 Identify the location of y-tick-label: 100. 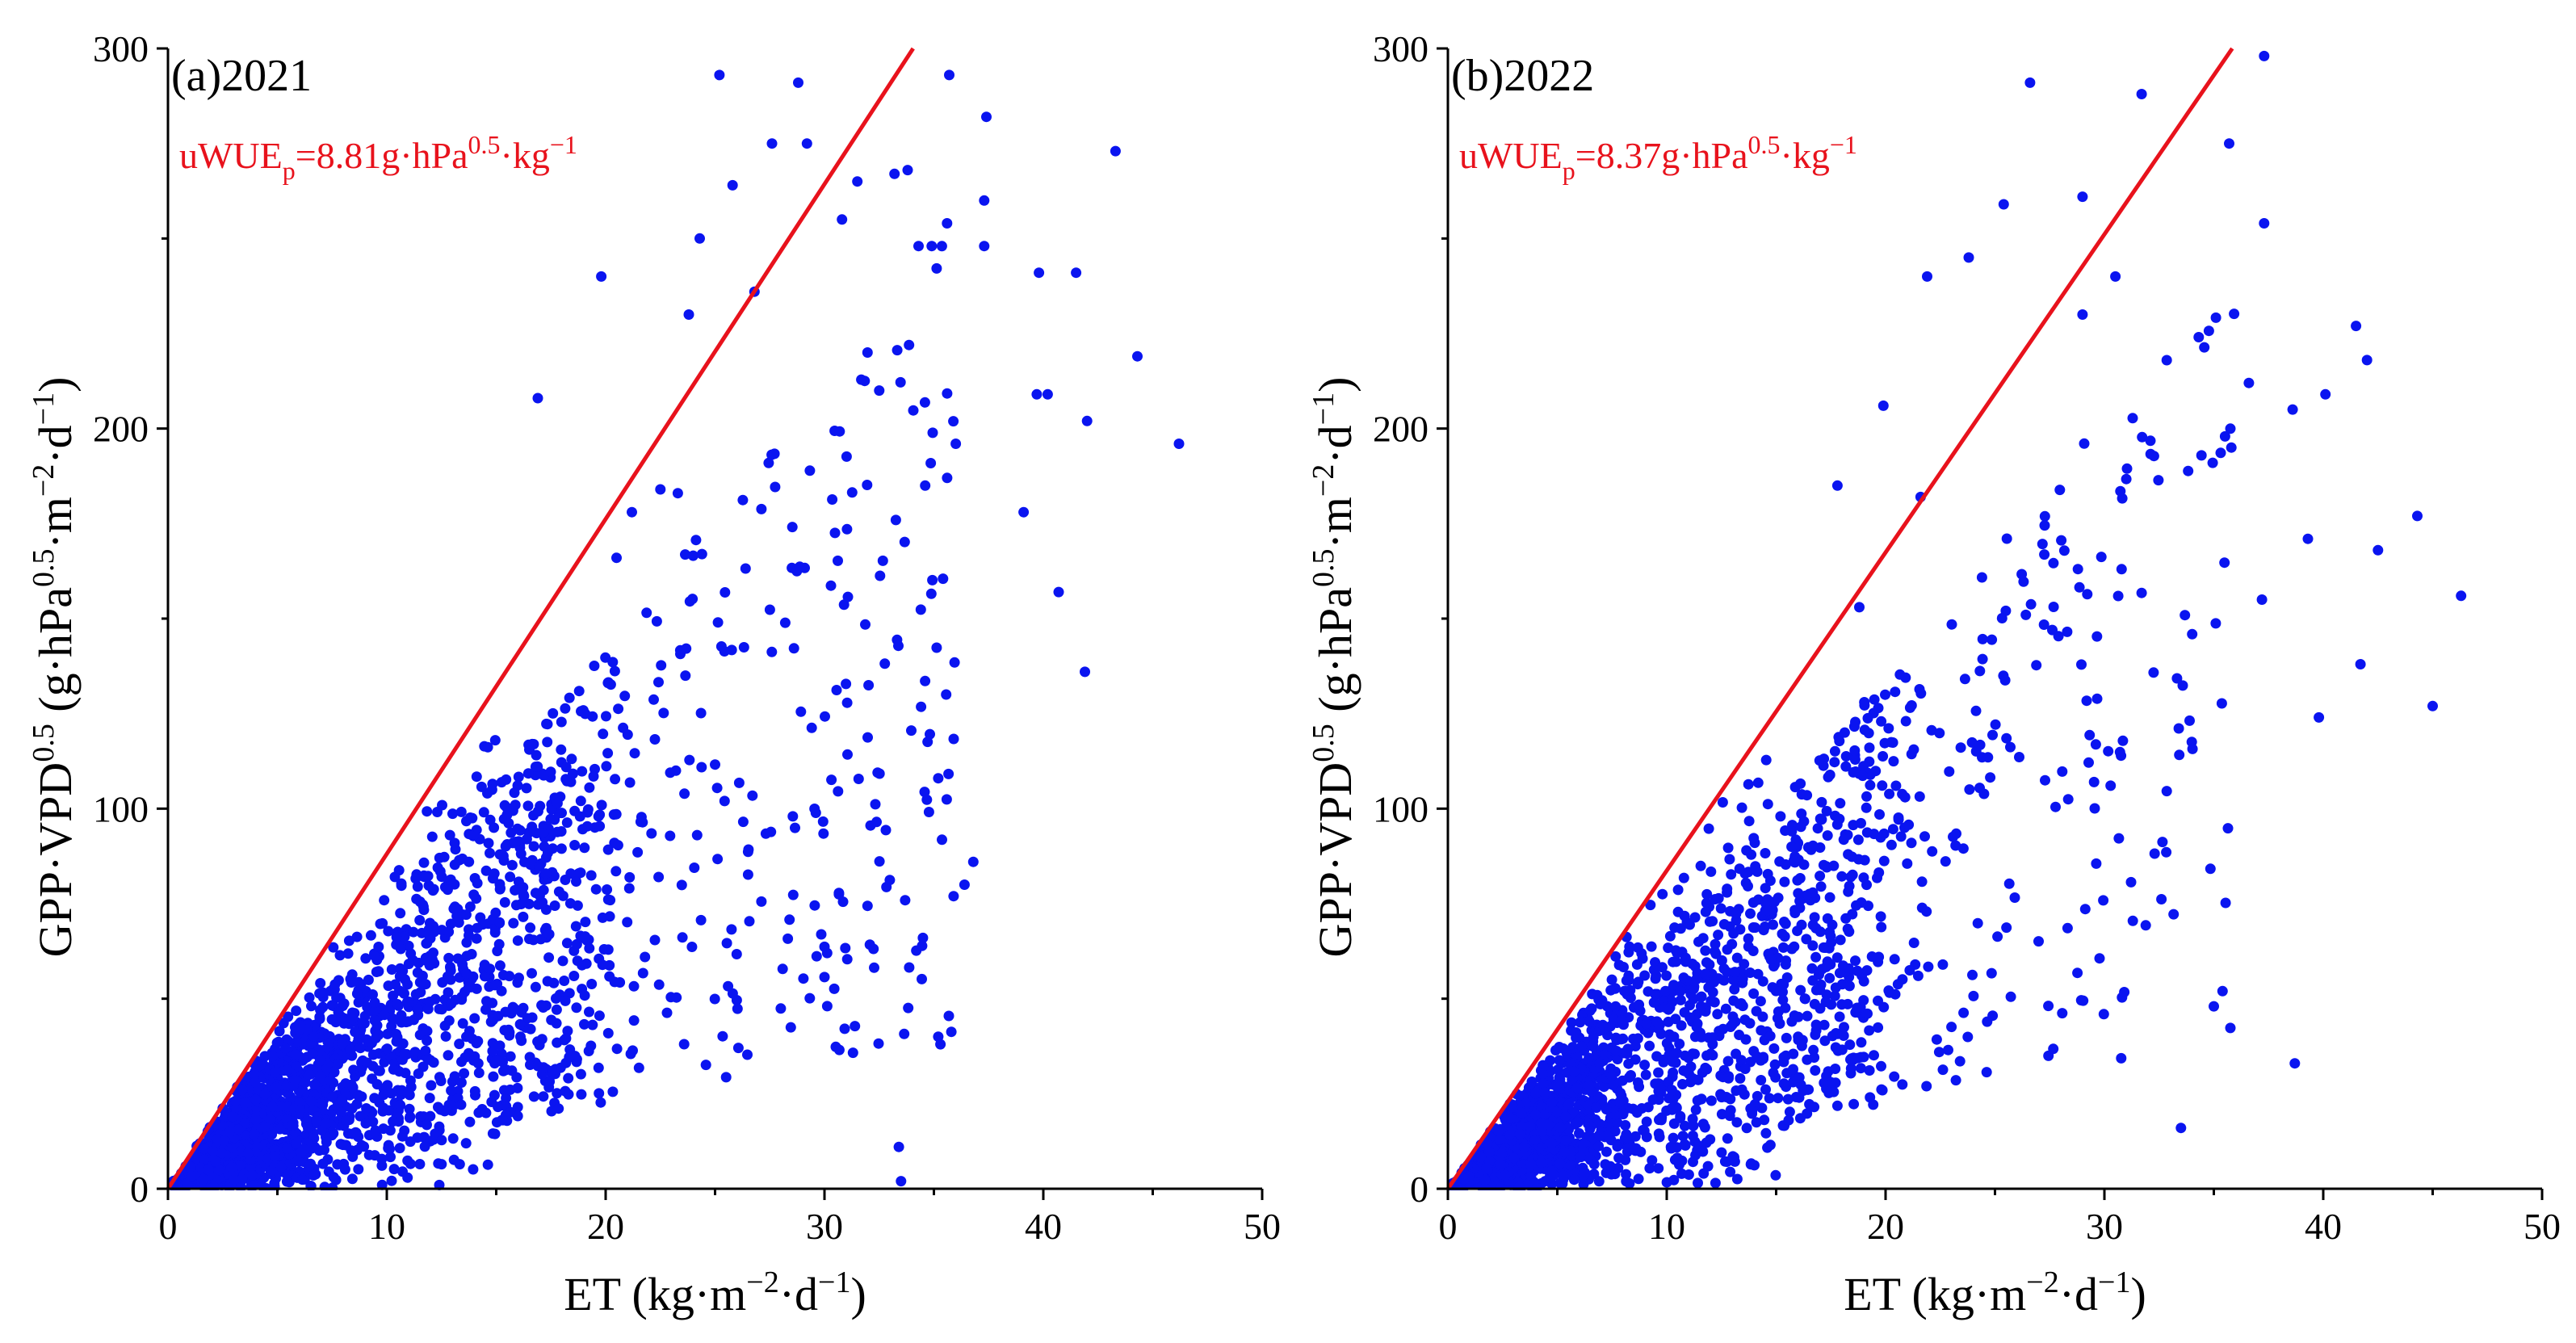
(1401, 808).